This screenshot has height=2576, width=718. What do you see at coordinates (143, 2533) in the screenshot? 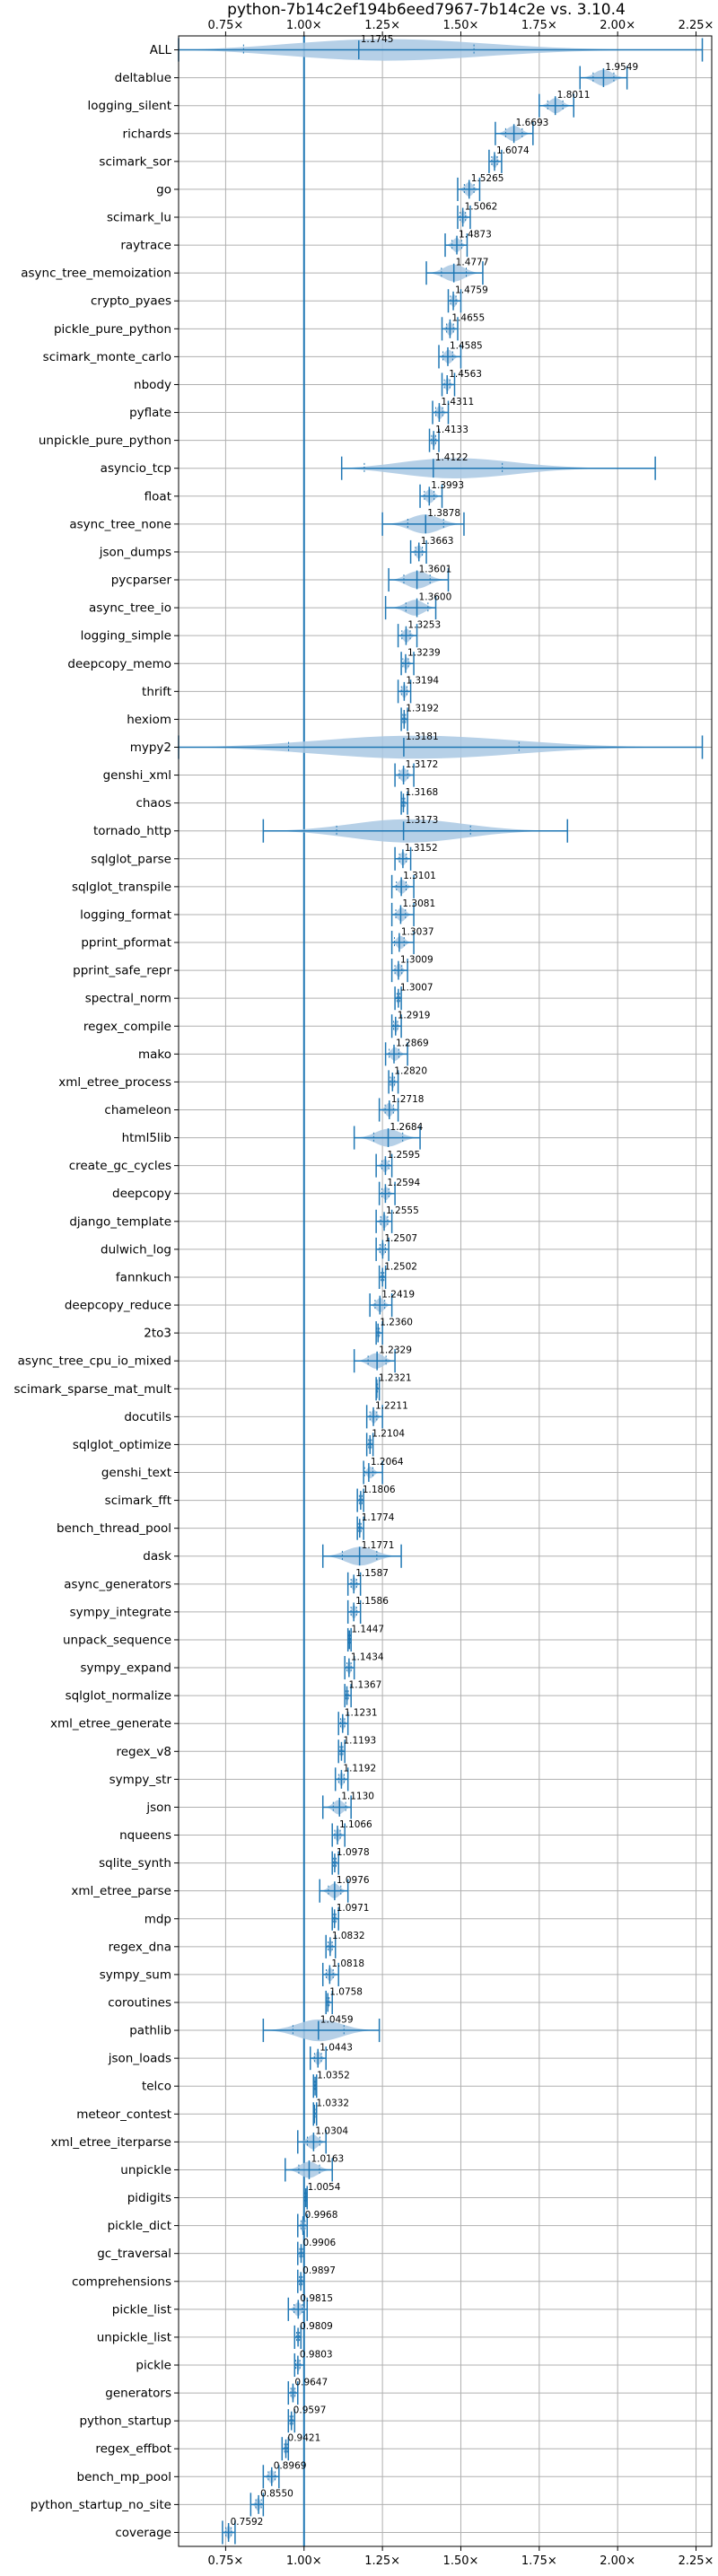
I see `y-tick-label: coverage` at bounding box center [143, 2533].